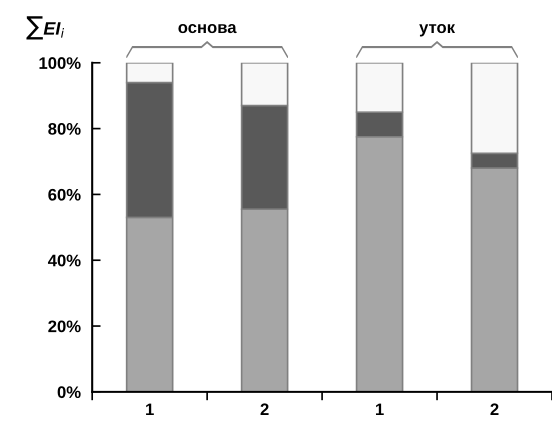 The height and width of the screenshot is (433, 552). What do you see at coordinates (60, 63) in the screenshot?
I see `y-tick-label: 100%` at bounding box center [60, 63].